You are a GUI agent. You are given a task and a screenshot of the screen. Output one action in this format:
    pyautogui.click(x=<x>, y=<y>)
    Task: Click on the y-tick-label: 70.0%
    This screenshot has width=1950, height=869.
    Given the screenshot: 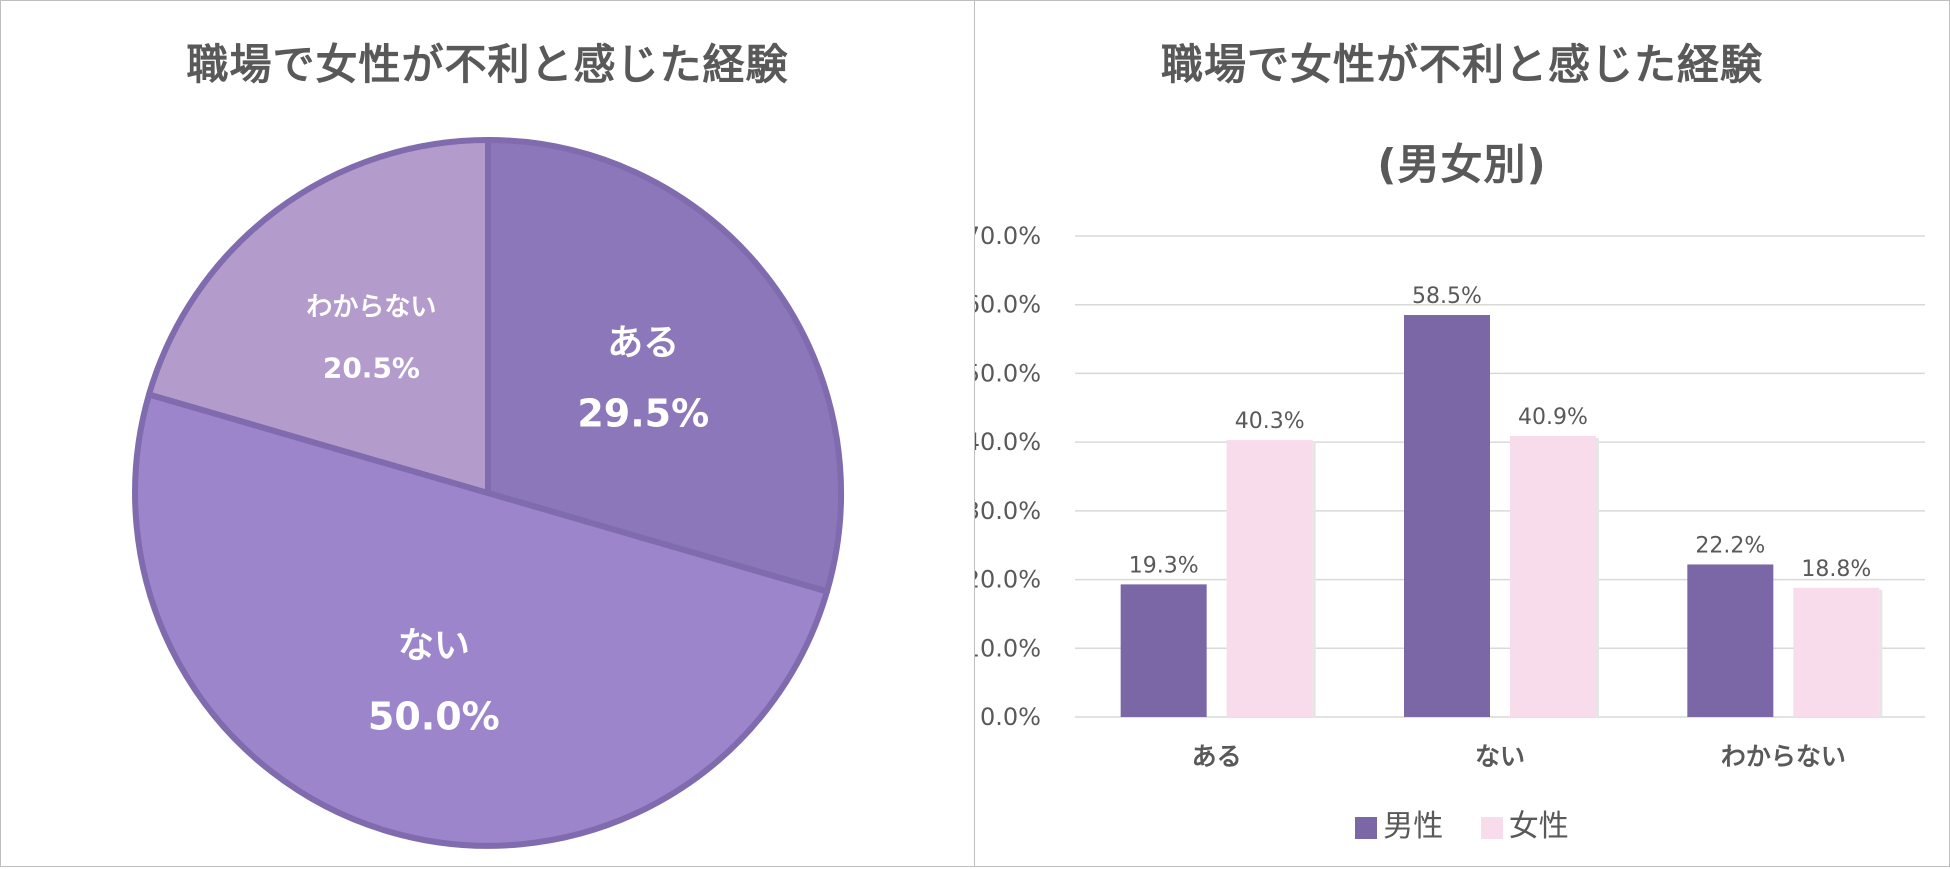 What is the action you would take?
    pyautogui.click(x=1008, y=236)
    